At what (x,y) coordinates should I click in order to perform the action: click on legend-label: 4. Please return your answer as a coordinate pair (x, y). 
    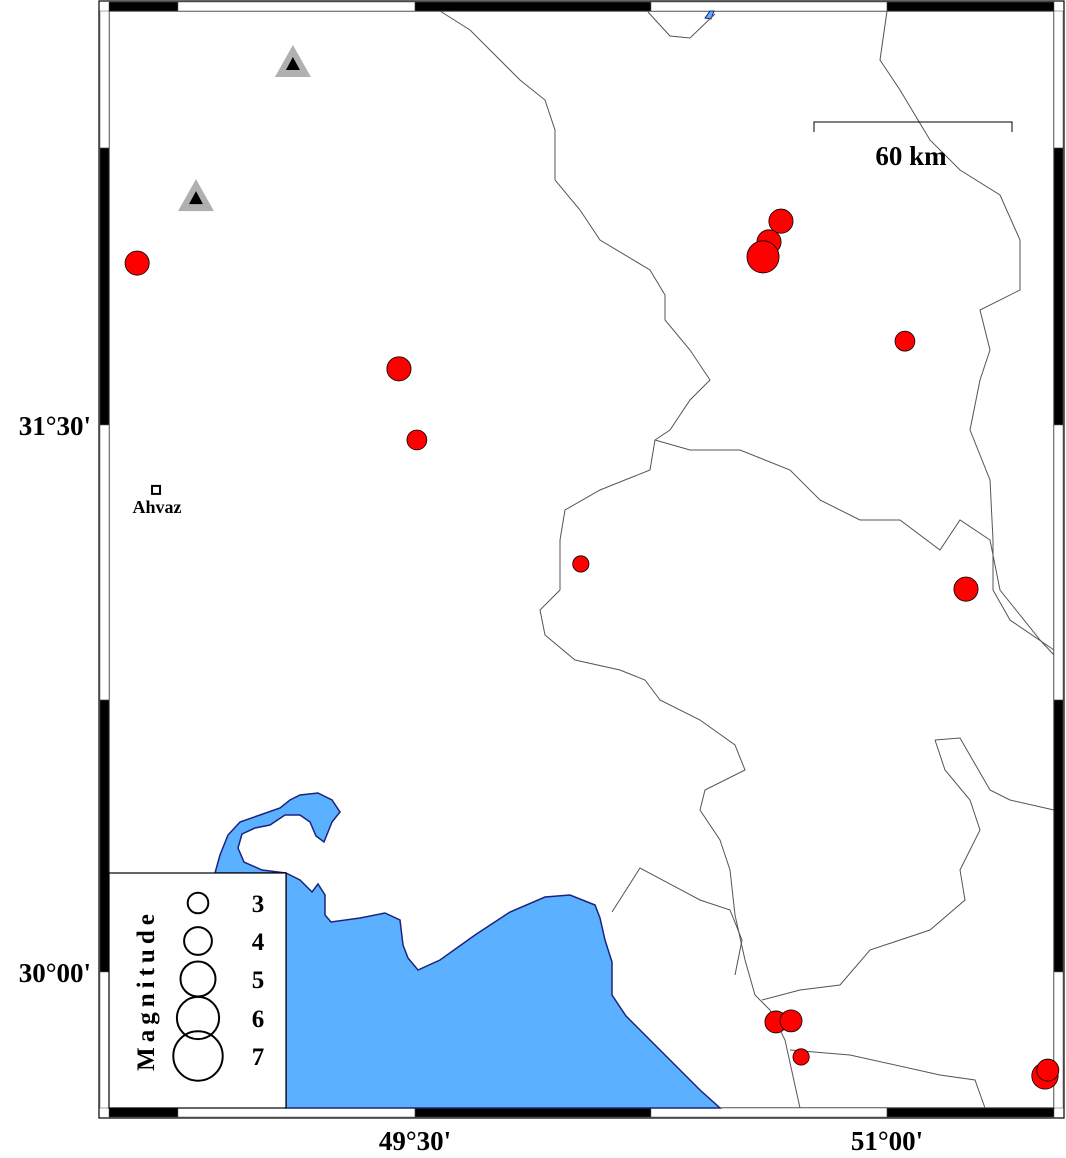
    Looking at the image, I should click on (258, 942).